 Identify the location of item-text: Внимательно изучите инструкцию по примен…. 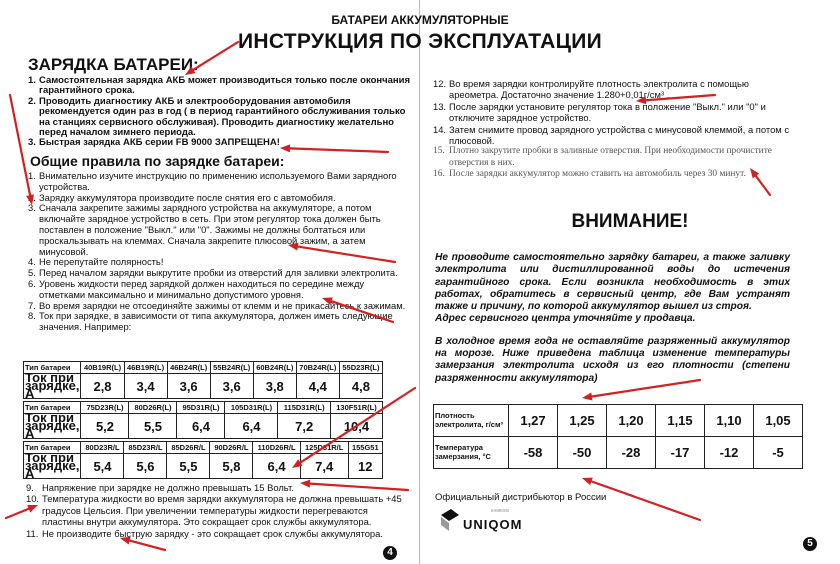
(218, 181).